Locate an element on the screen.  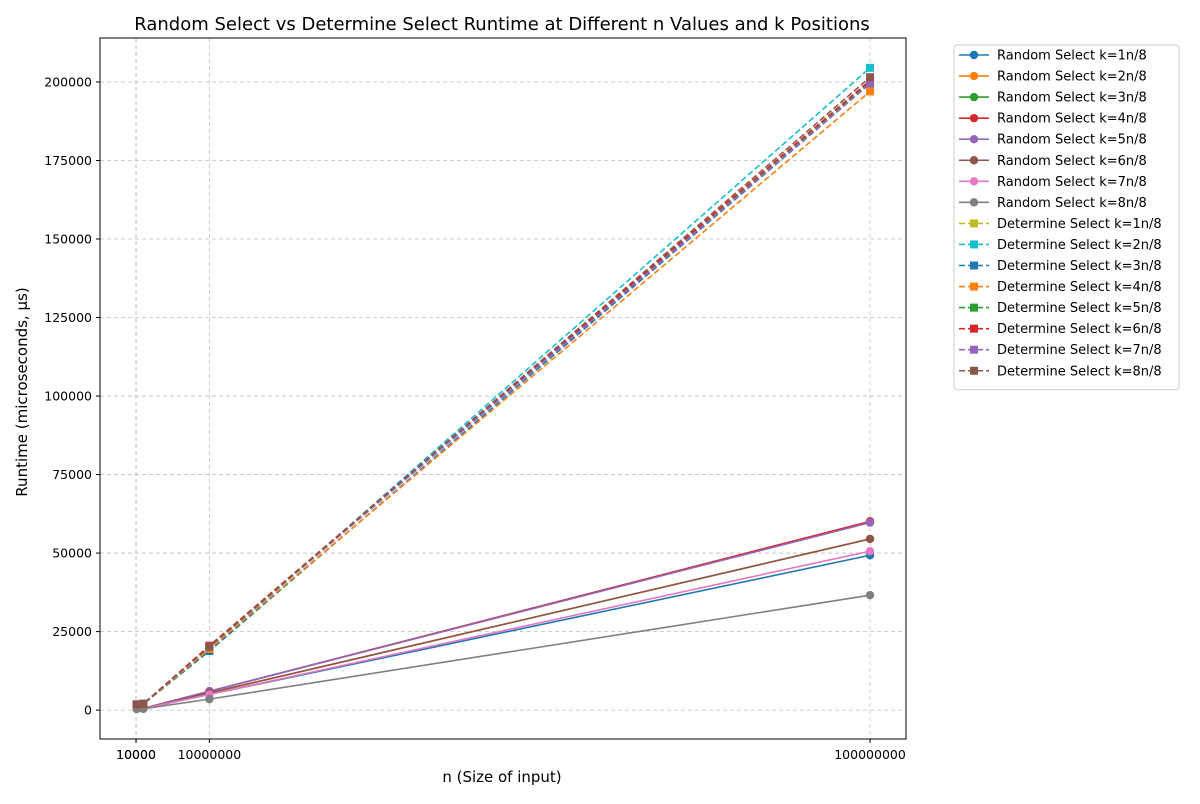
legend-item: Determine Select k=4n/8 is located at coordinates (1060, 287).